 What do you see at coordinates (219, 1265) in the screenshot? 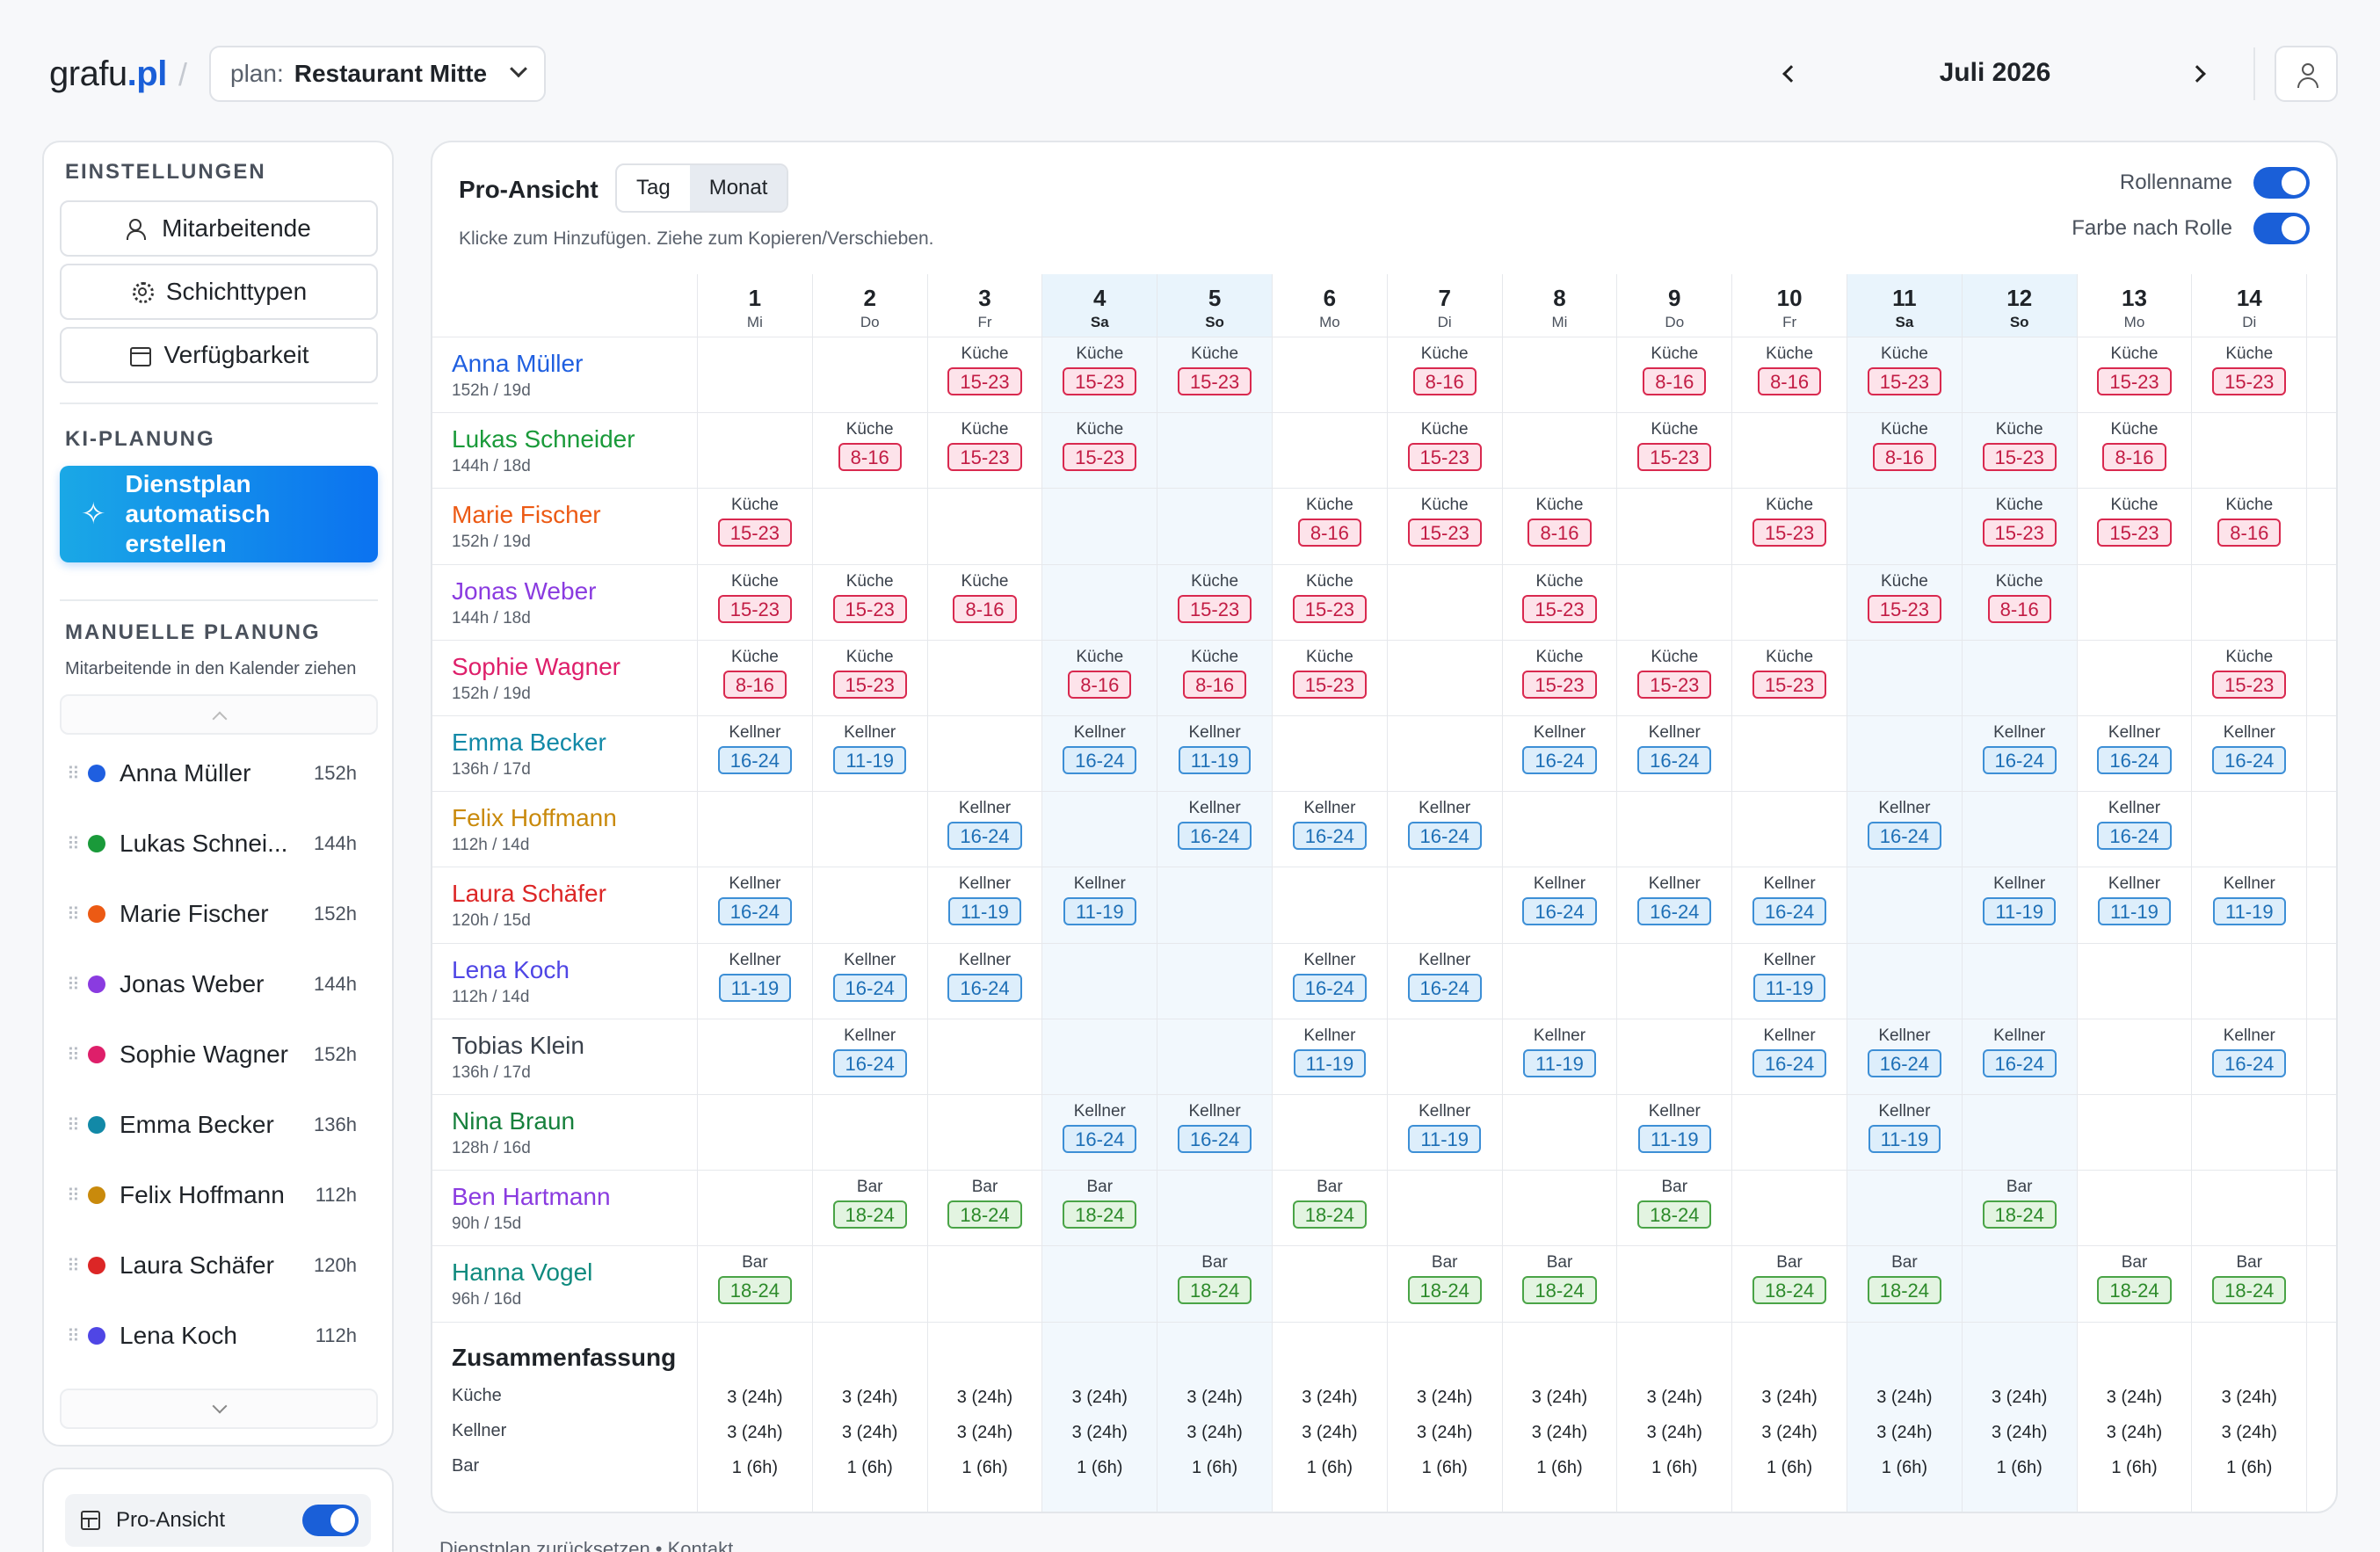
I see `draggable-employee: ⠿ Laura Schäfer 120h` at bounding box center [219, 1265].